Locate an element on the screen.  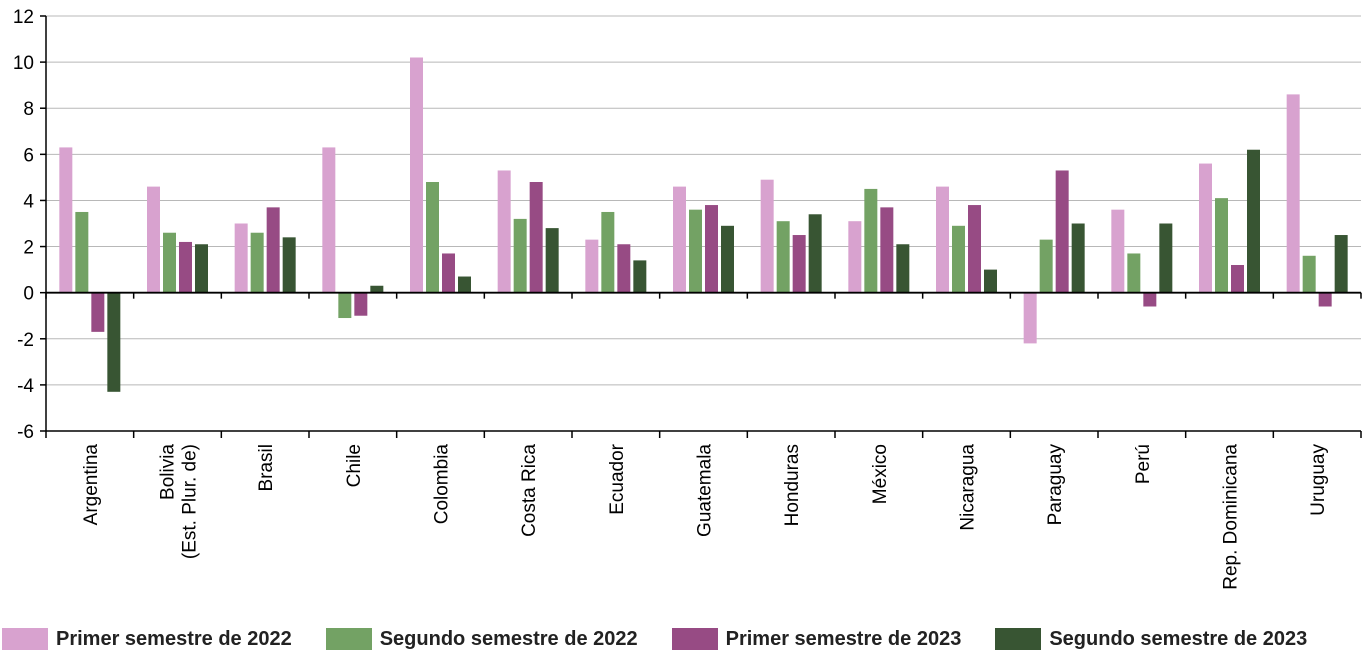
x-tick-label: Bolivia is located at coordinates (168, 472).